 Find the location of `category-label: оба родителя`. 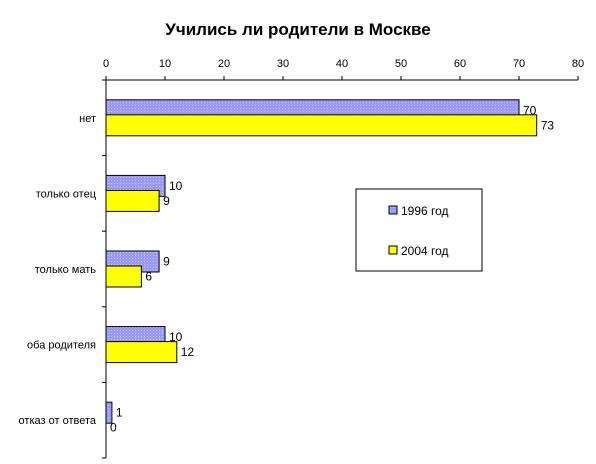

category-label: оба родителя is located at coordinates (61, 346).